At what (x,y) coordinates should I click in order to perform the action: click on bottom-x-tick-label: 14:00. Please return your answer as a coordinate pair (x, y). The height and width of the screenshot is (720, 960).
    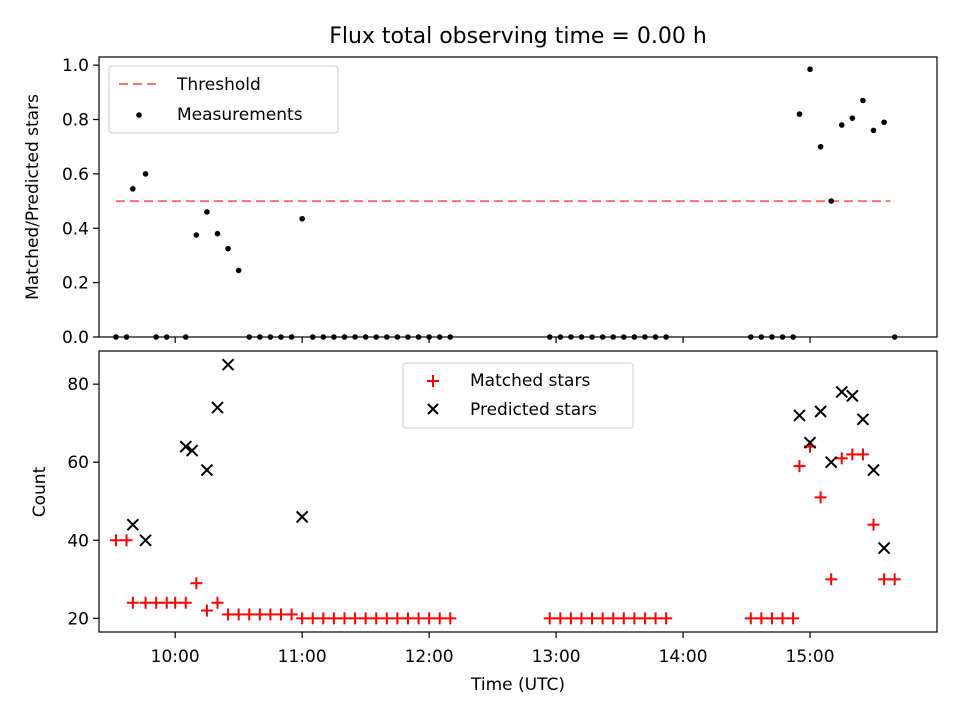
    Looking at the image, I should click on (683, 657).